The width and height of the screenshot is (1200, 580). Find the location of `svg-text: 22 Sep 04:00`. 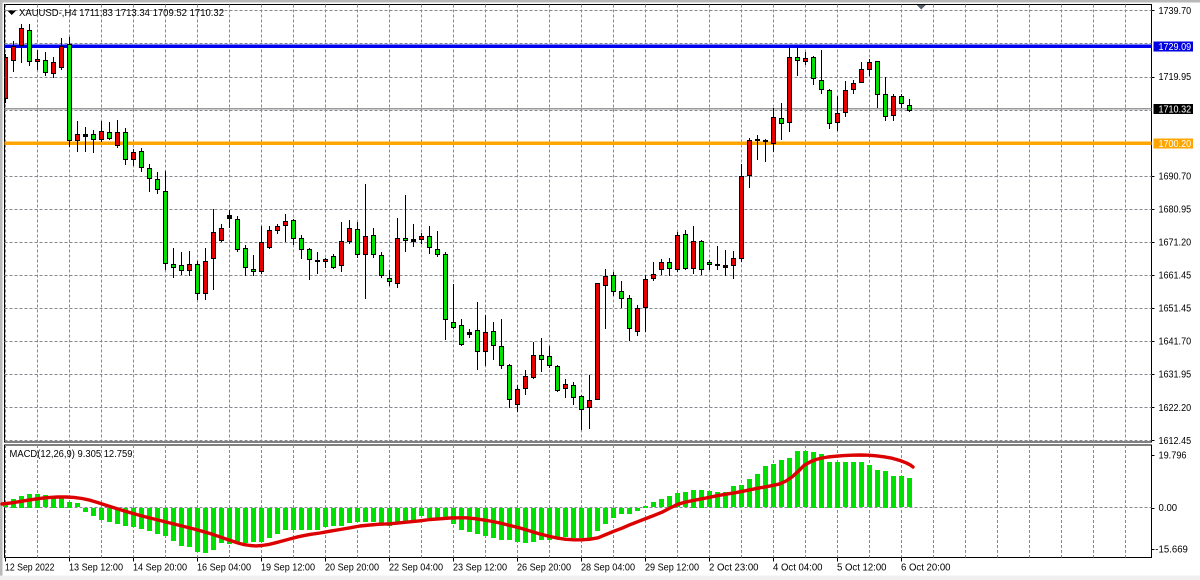

svg-text: 22 Sep 04:00 is located at coordinates (416, 567).